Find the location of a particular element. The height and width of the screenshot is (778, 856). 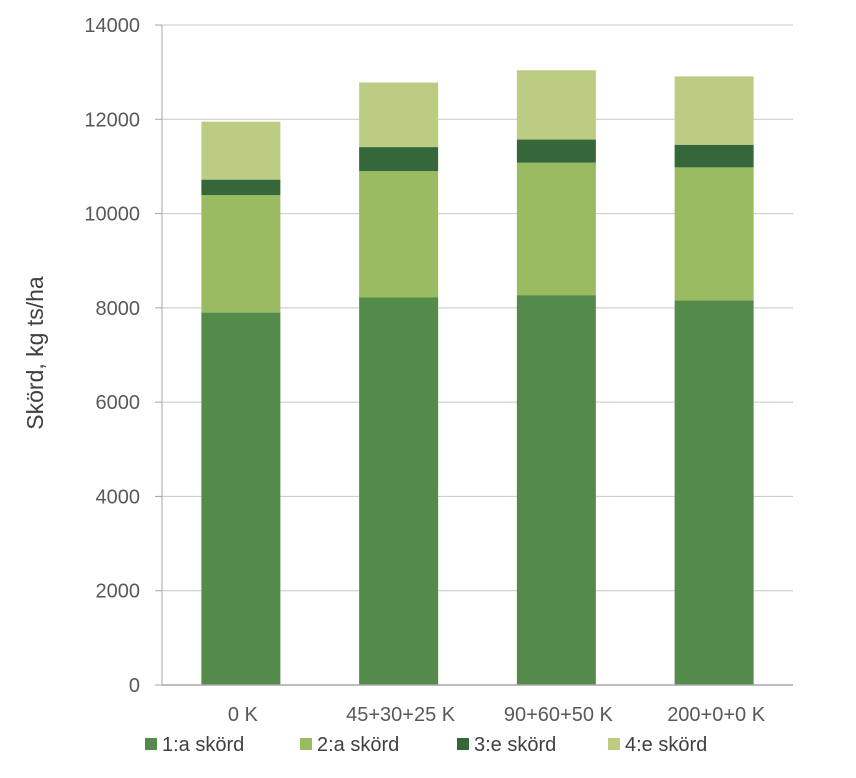

legend-label: 2:a skörd is located at coordinates (358, 745).